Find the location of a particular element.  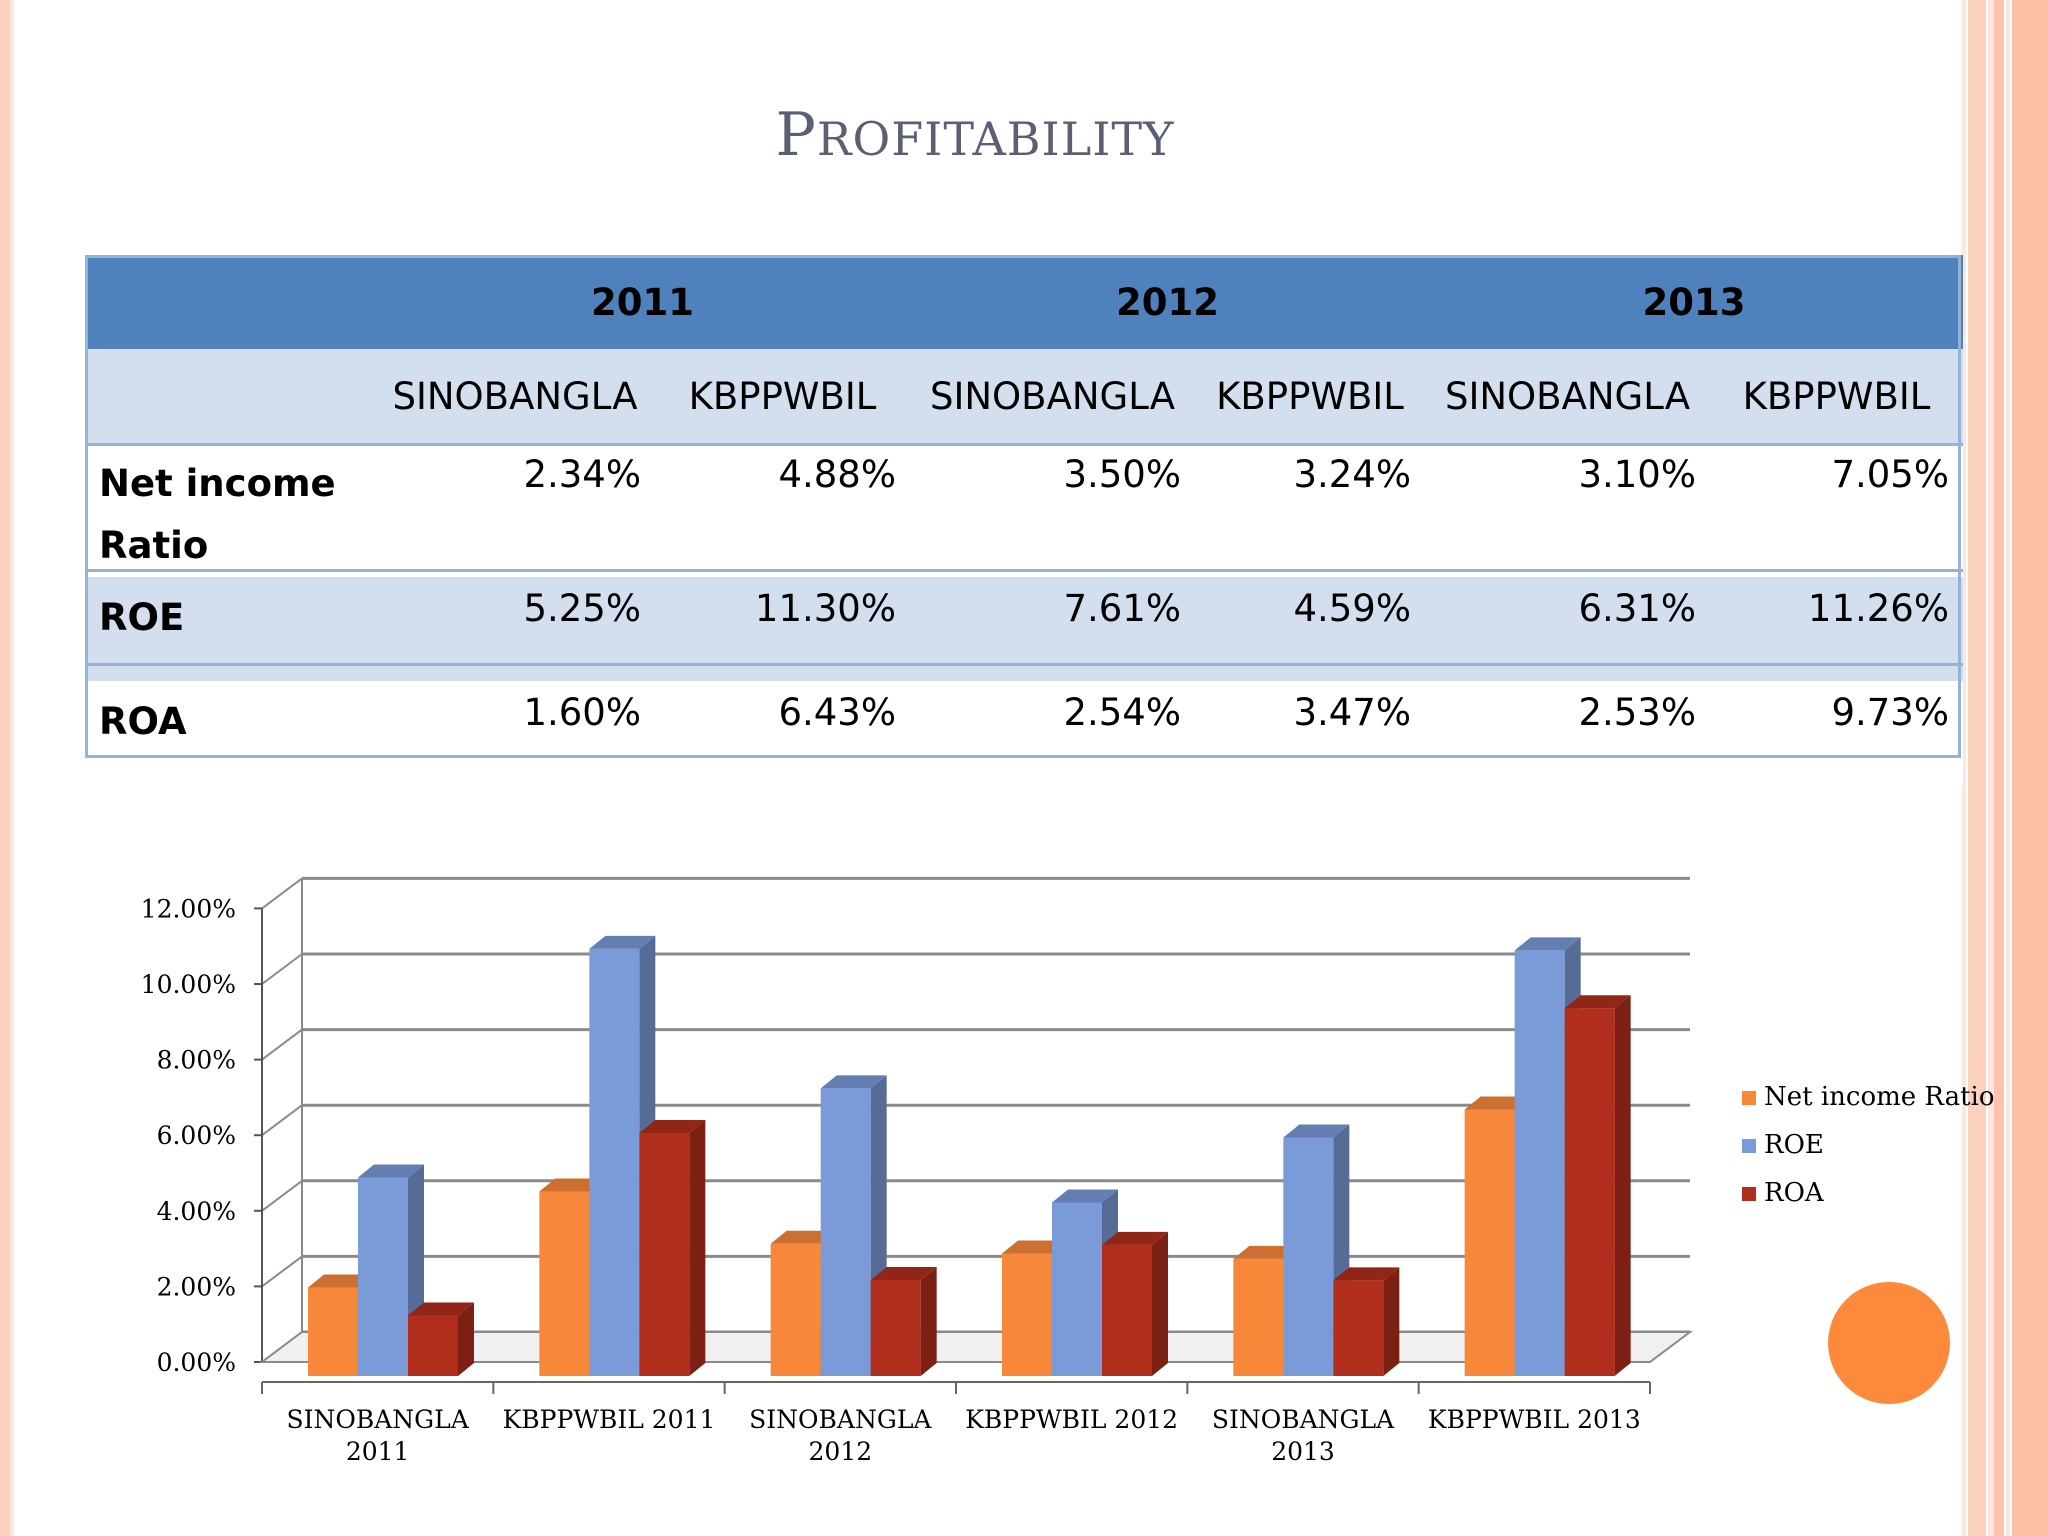

y-tick-label: 8.00% is located at coordinates (196, 1060).